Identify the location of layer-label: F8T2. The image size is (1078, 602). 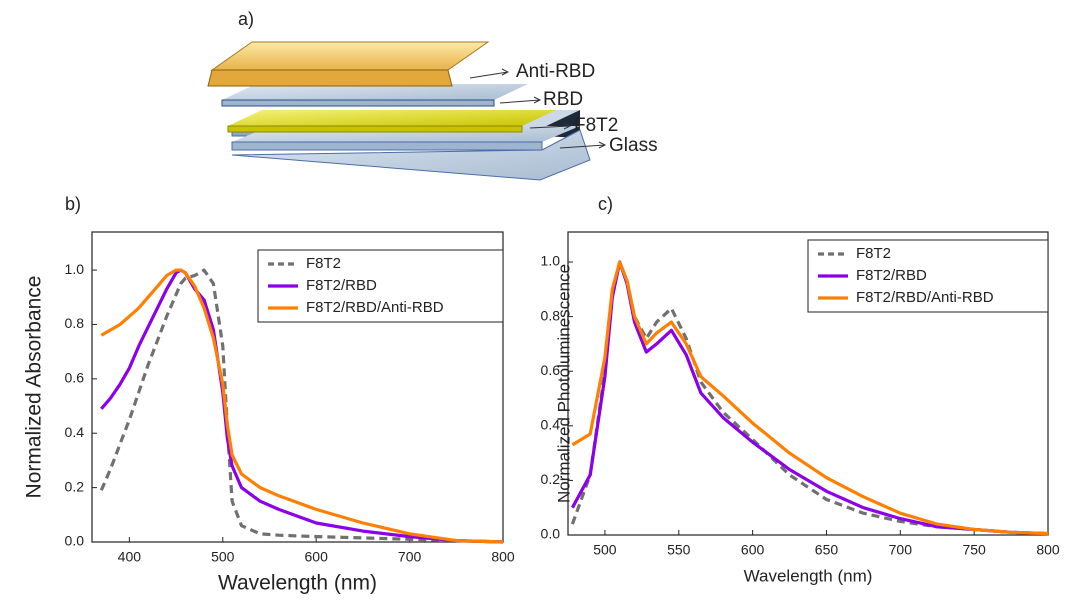
(596, 125).